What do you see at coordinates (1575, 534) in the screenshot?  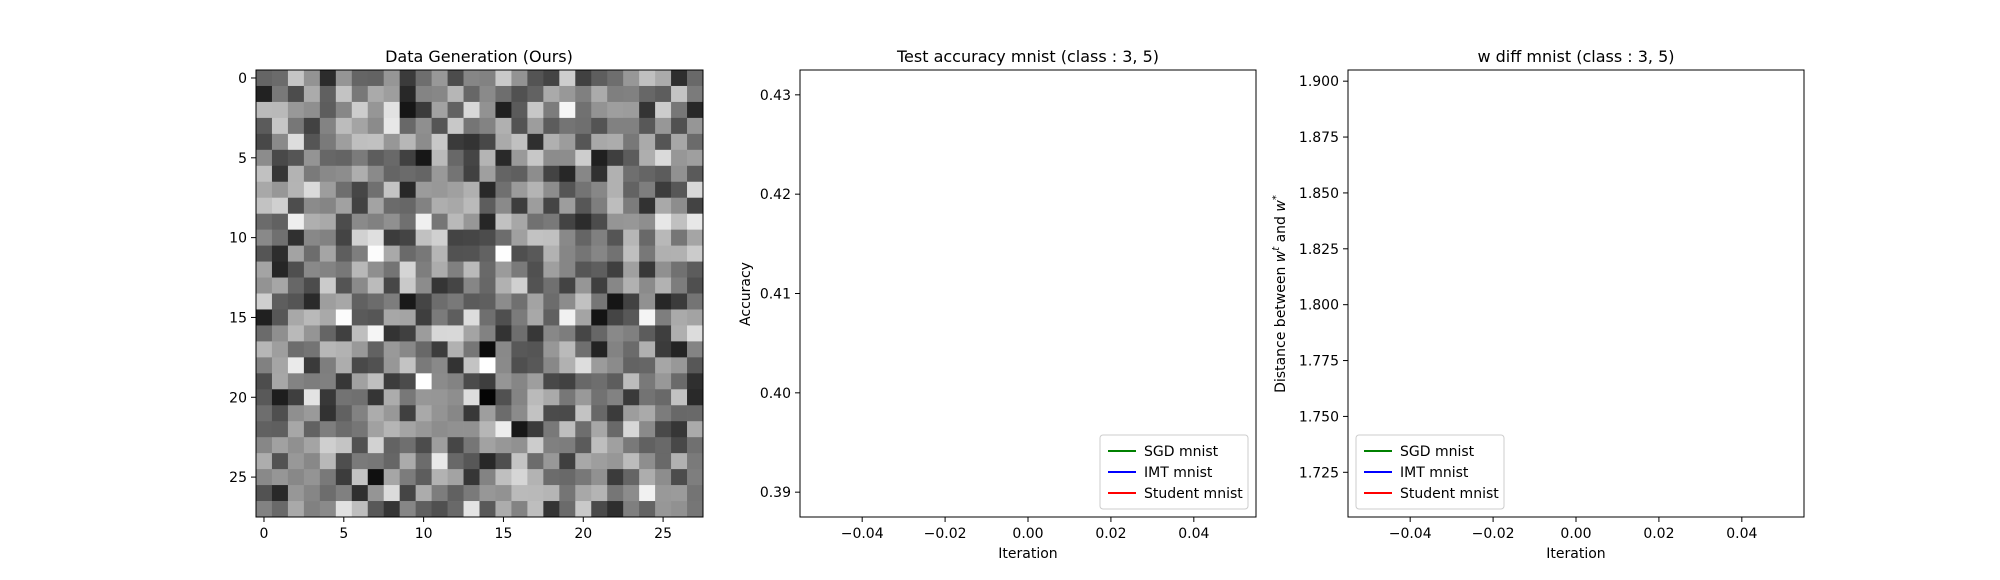 I see `wdiff-x-tick-label: 0.00` at bounding box center [1575, 534].